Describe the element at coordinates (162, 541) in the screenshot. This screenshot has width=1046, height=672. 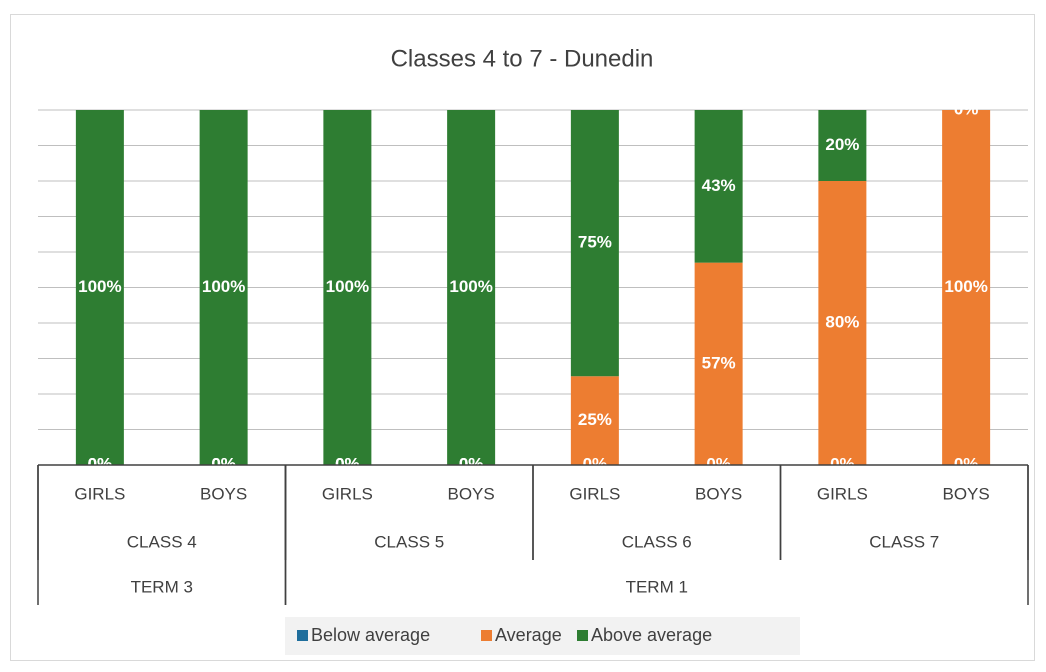
I see `x-tick-label: CLASS 4` at that location.